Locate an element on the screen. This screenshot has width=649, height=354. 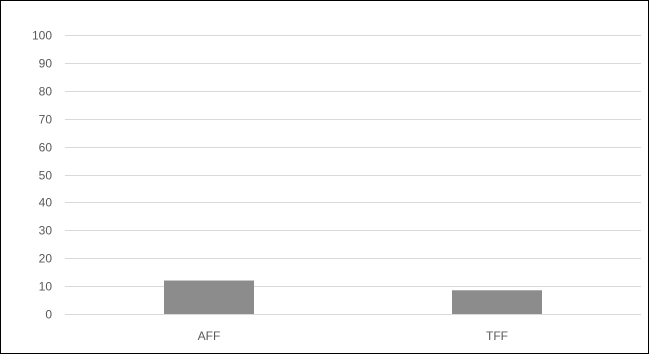
bar-tff is located at coordinates (497, 302).